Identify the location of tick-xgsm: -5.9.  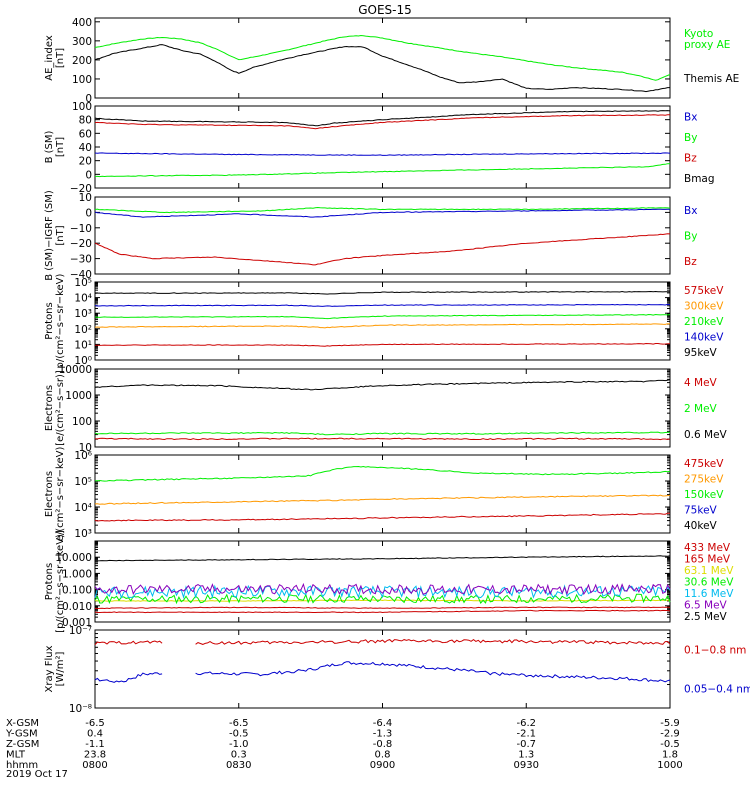
(670, 723).